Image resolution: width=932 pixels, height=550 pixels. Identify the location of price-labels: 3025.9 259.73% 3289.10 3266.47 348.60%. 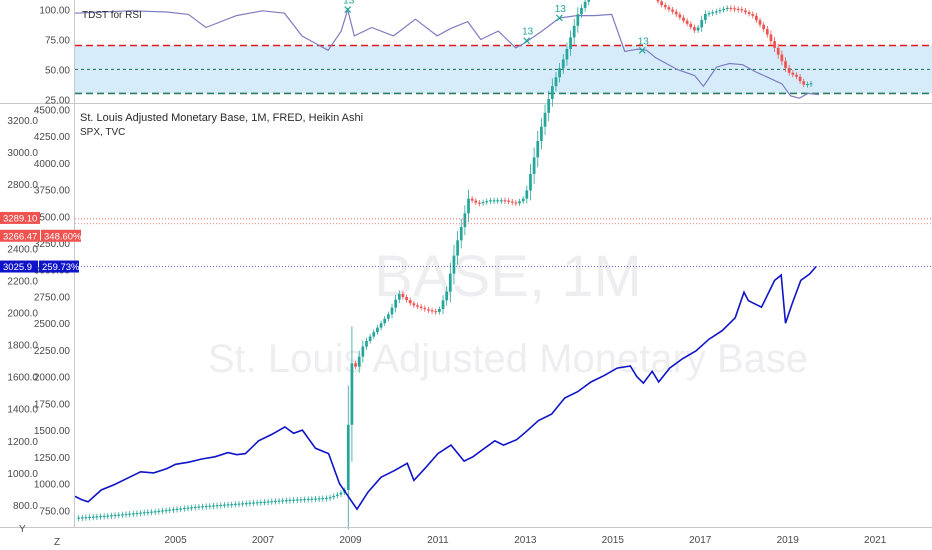
(41, 242).